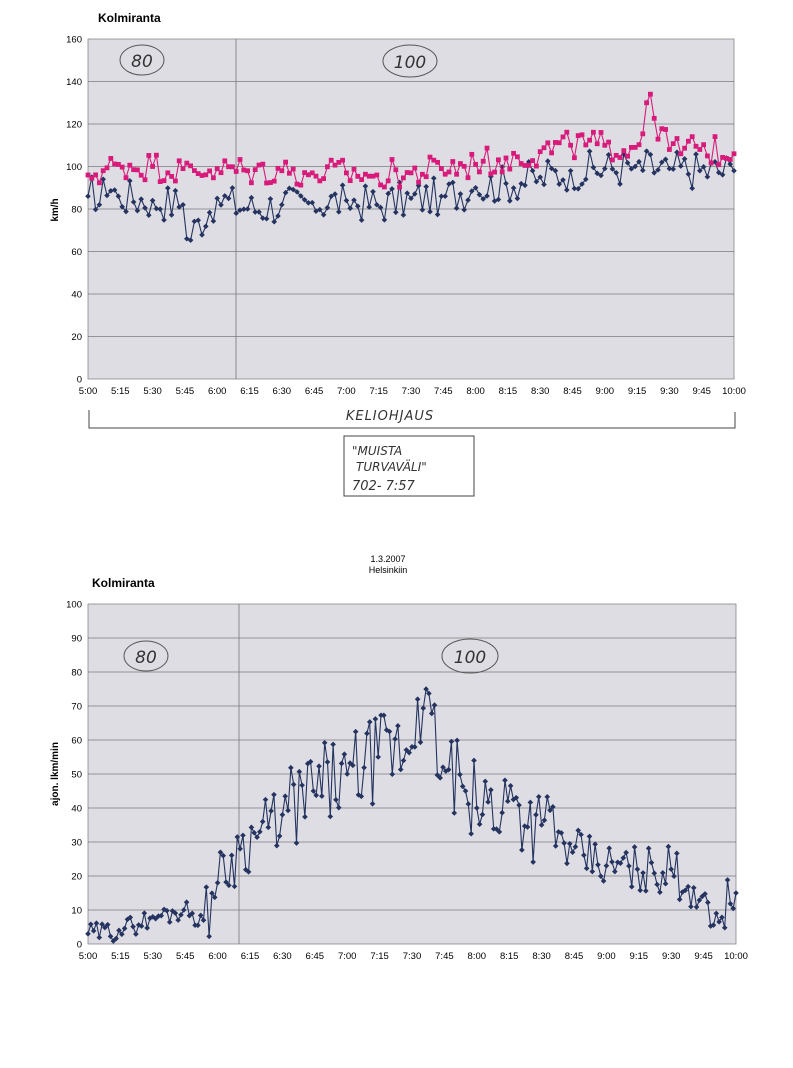  What do you see at coordinates (185, 391) in the screenshot?
I see `x-tick-label: 5:45` at bounding box center [185, 391].